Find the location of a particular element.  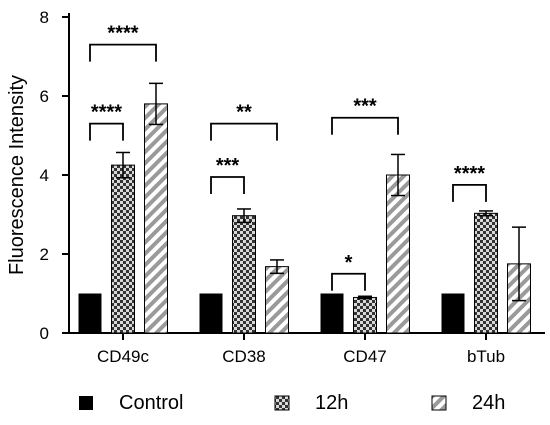

significance-label: ** is located at coordinates (244, 113).